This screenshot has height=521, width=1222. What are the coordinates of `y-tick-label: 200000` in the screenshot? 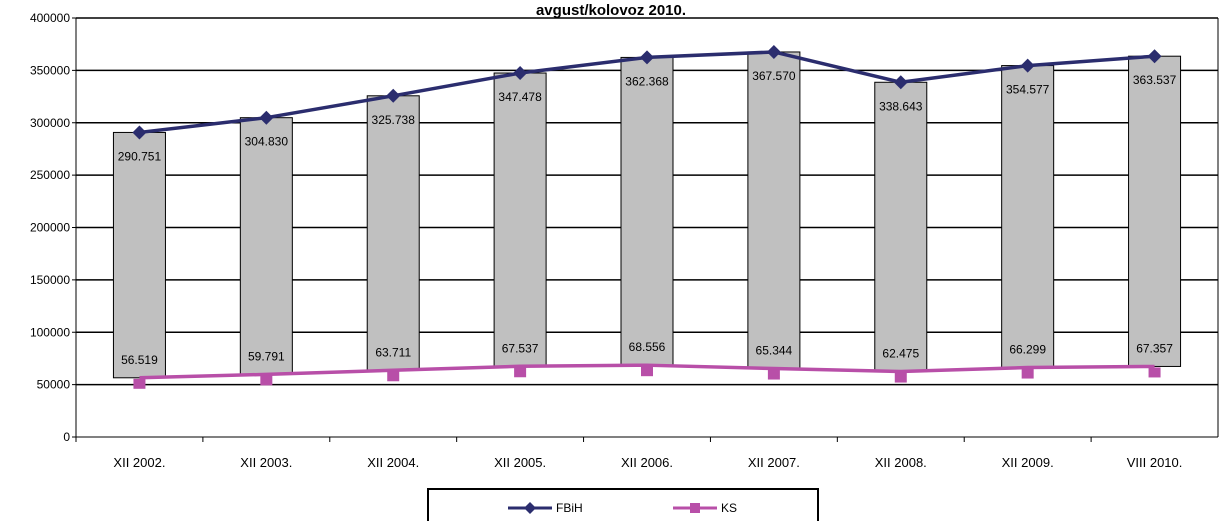 It's located at (50, 228).